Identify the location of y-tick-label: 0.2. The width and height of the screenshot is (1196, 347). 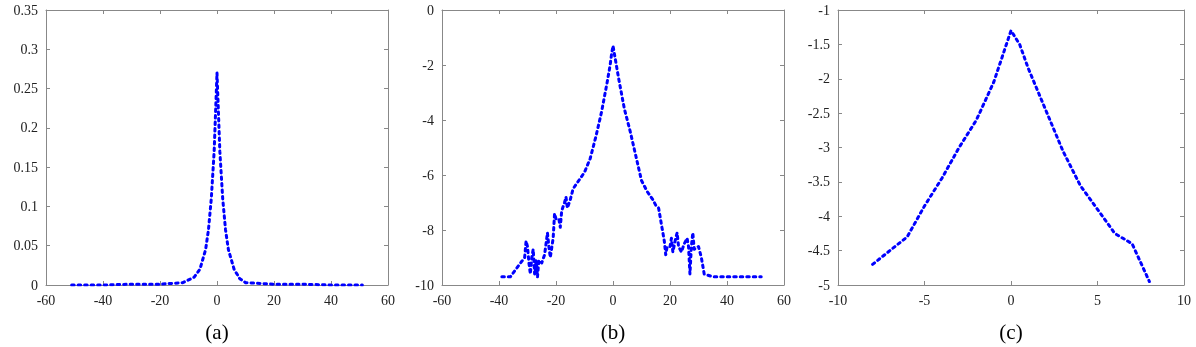
(29, 128).